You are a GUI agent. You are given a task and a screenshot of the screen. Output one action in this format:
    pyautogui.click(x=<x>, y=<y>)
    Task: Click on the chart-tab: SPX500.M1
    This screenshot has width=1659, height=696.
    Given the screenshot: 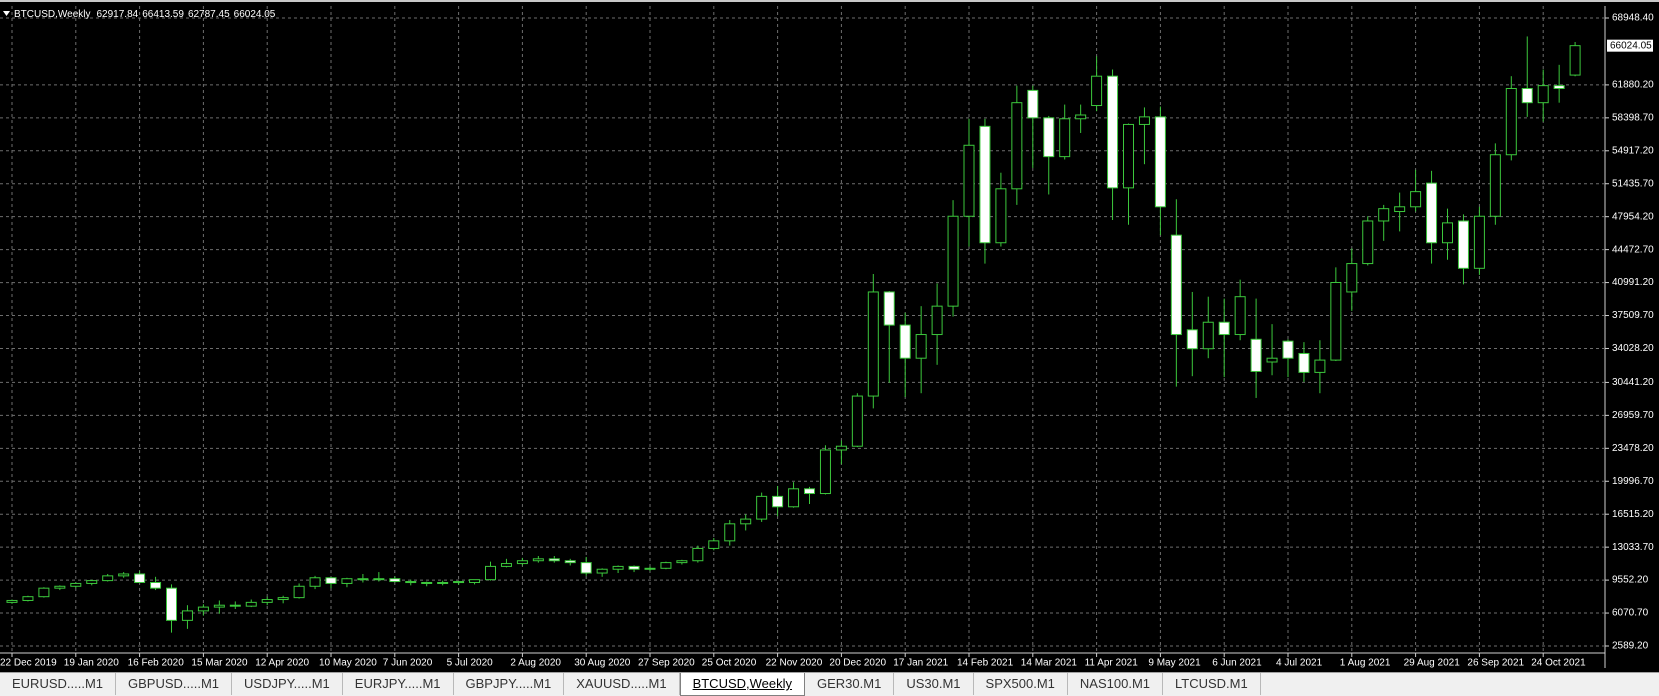 What is the action you would take?
    pyautogui.click(x=1021, y=684)
    